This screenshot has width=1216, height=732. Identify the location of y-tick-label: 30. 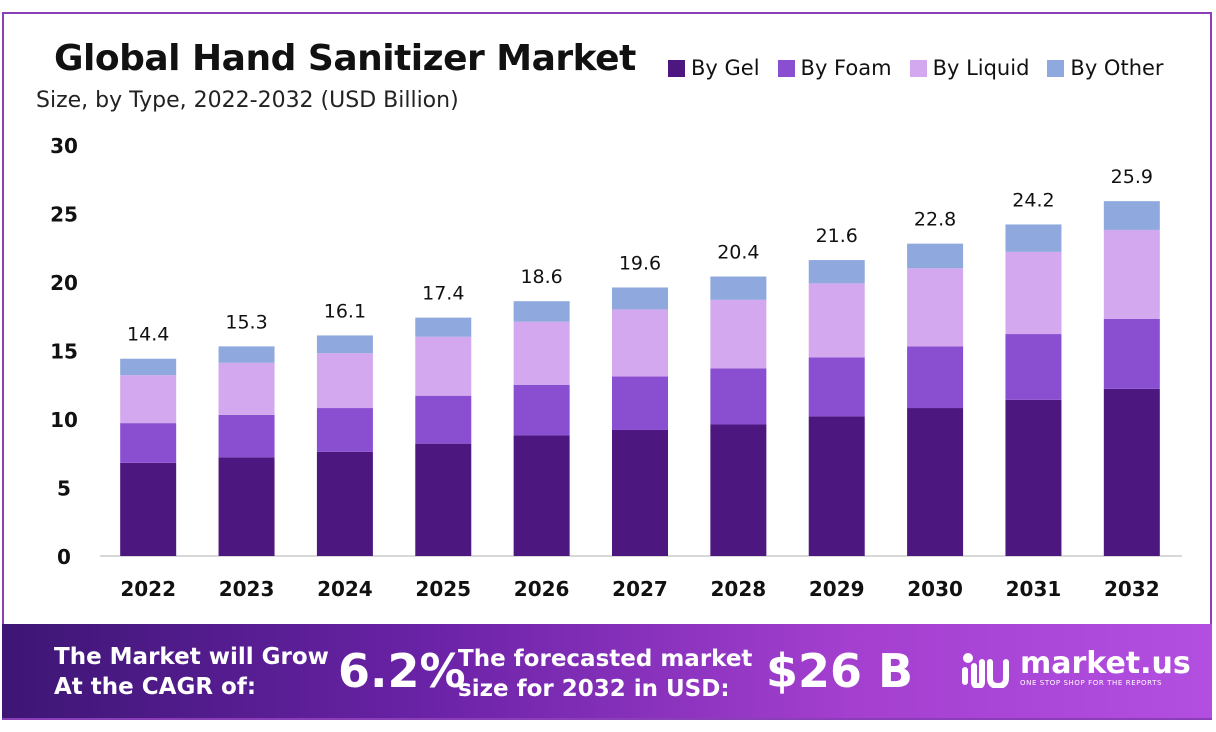
(64, 146).